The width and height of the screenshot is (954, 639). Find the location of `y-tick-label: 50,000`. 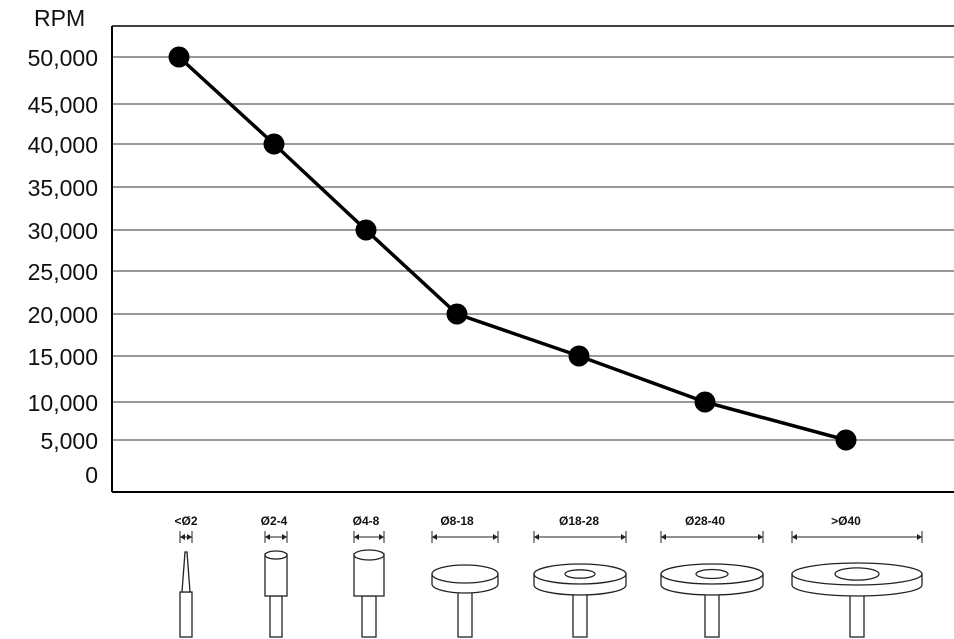

y-tick-label: 50,000 is located at coordinates (63, 58).